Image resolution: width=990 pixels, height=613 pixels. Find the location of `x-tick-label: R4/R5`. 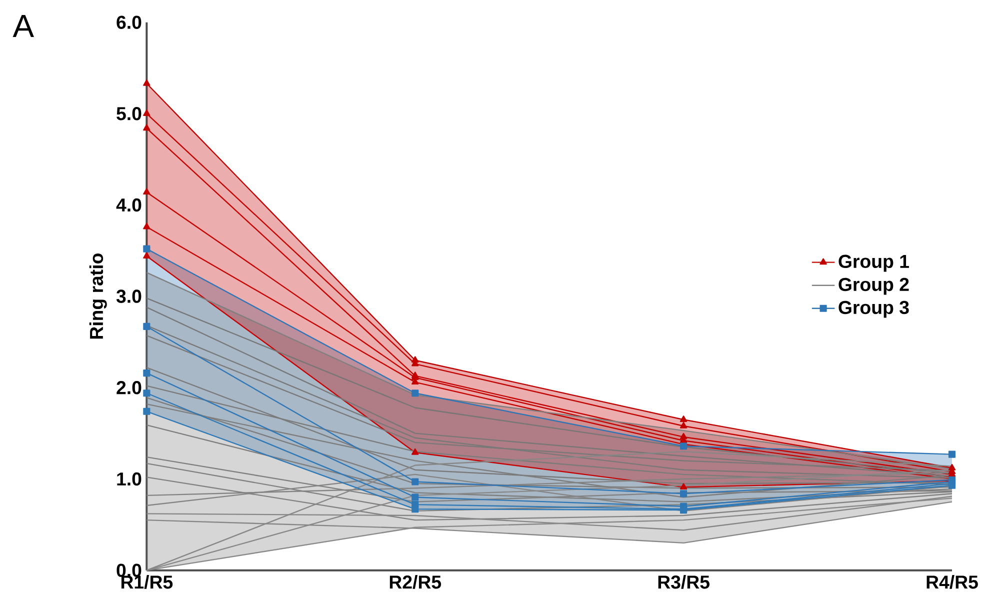

x-tick-label: R4/R5 is located at coordinates (952, 582).